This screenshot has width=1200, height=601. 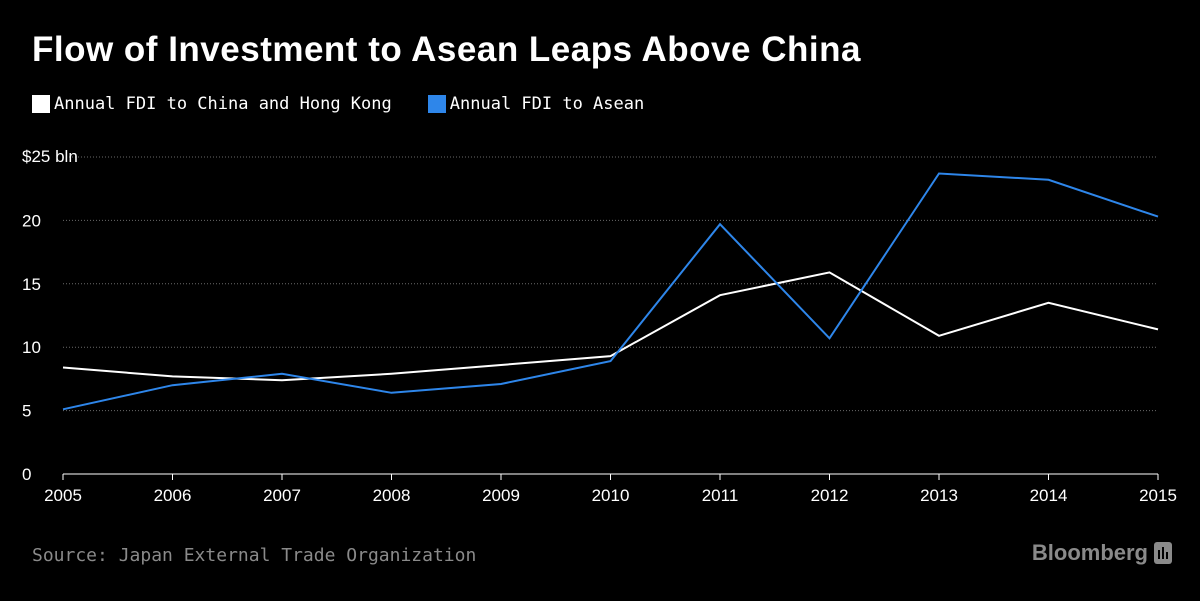 I want to click on x-tick-label-2012: 2012, so click(x=830, y=495).